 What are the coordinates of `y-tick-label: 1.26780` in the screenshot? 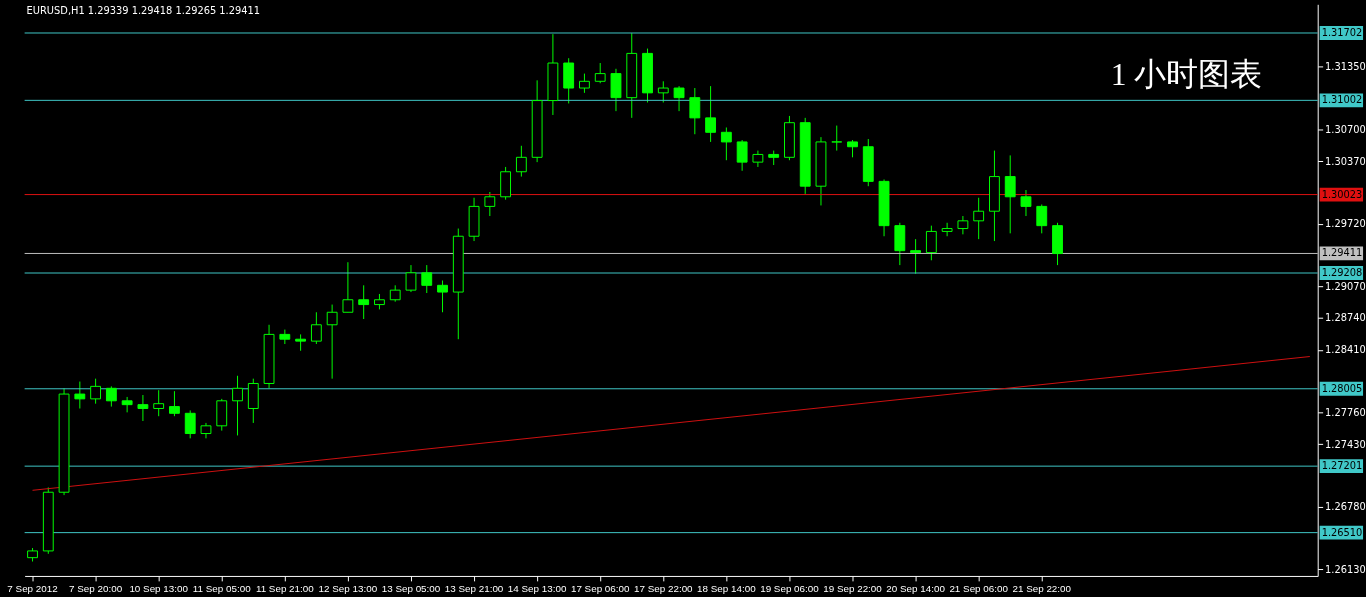 It's located at (1345, 507).